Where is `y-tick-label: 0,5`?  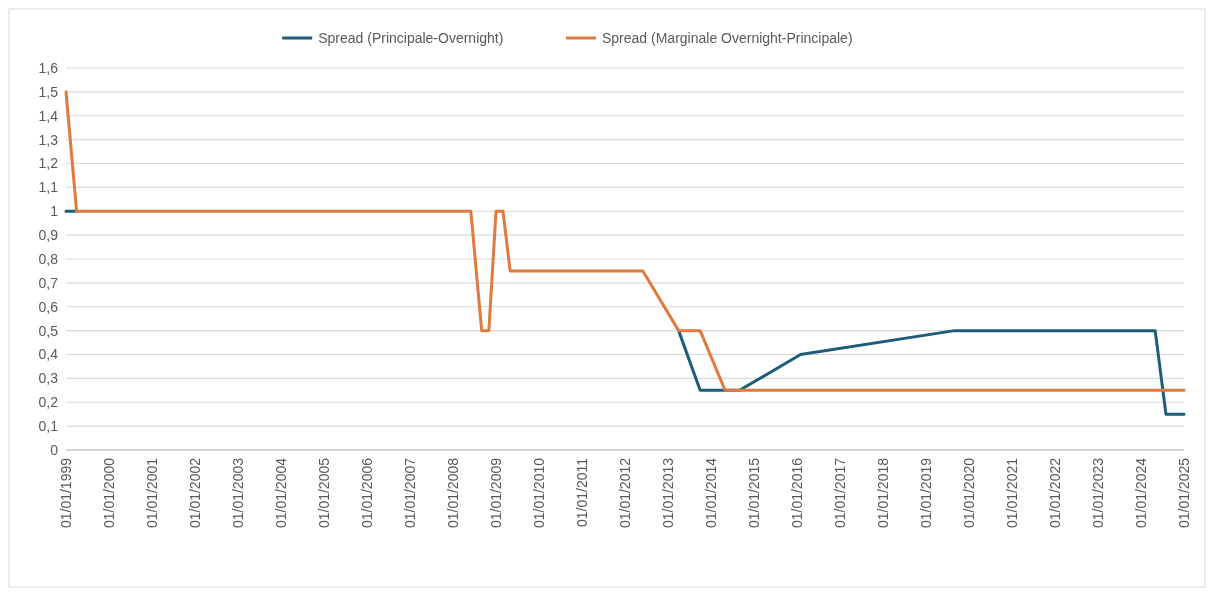 y-tick-label: 0,5 is located at coordinates (48, 330).